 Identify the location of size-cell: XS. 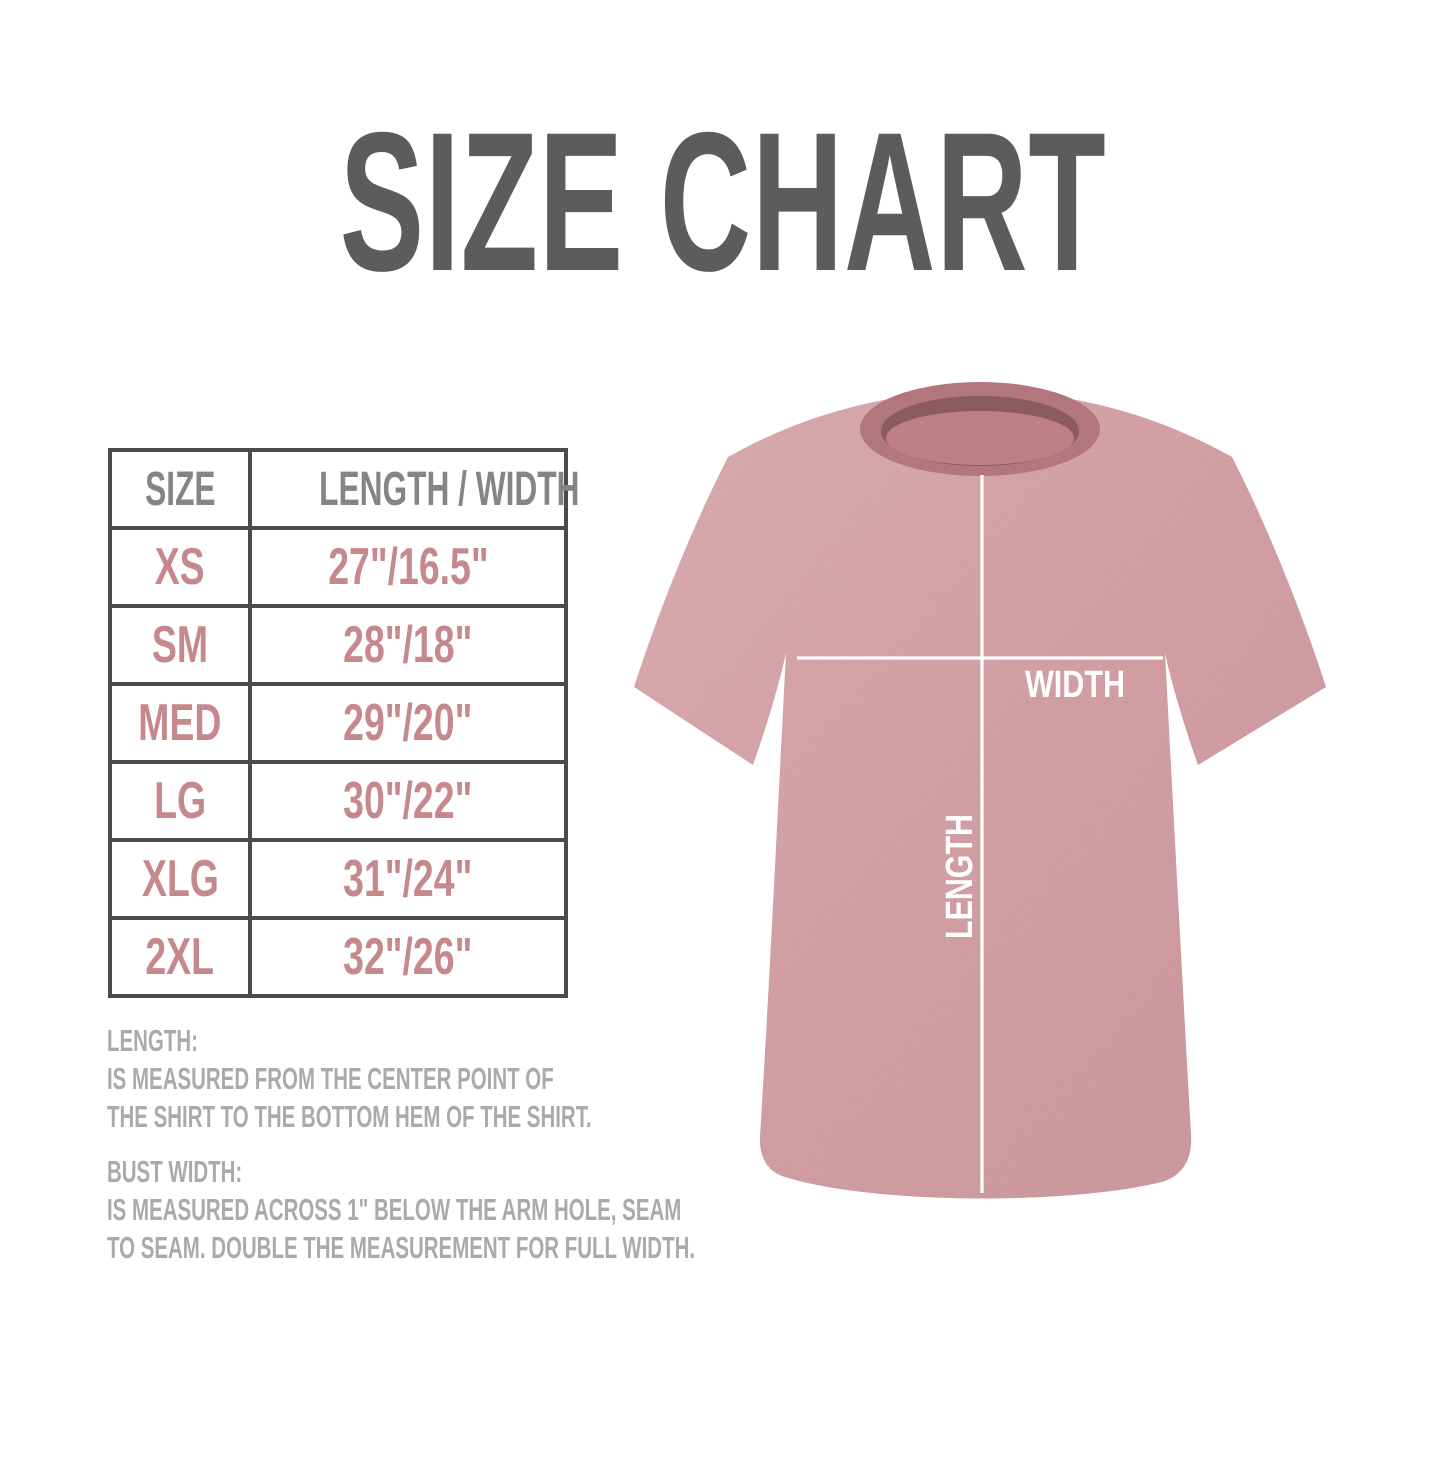
(180, 567).